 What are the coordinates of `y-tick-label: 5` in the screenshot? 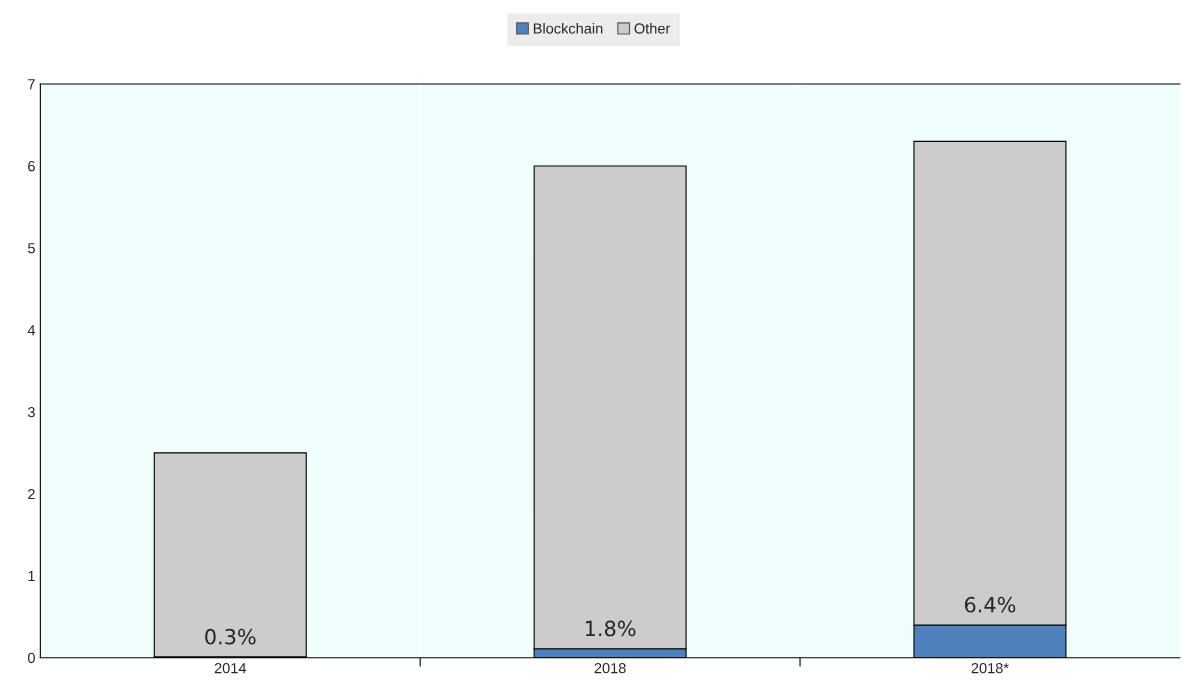 It's located at (31, 248).